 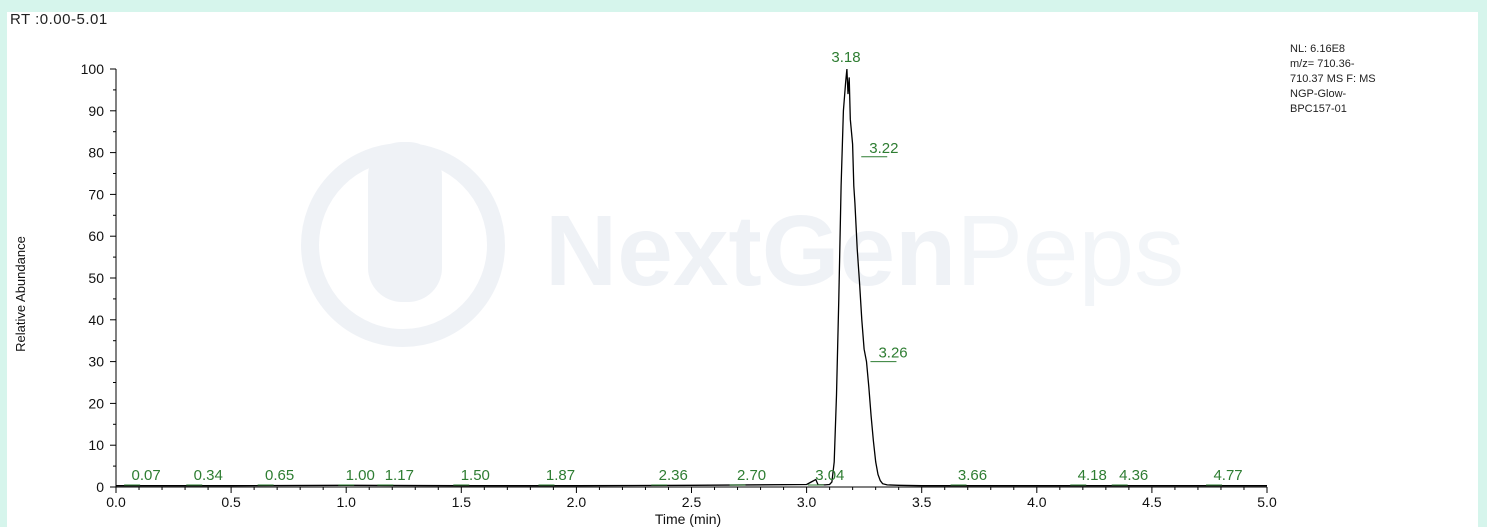 I want to click on y-tick-label: 100, so click(x=93, y=69).